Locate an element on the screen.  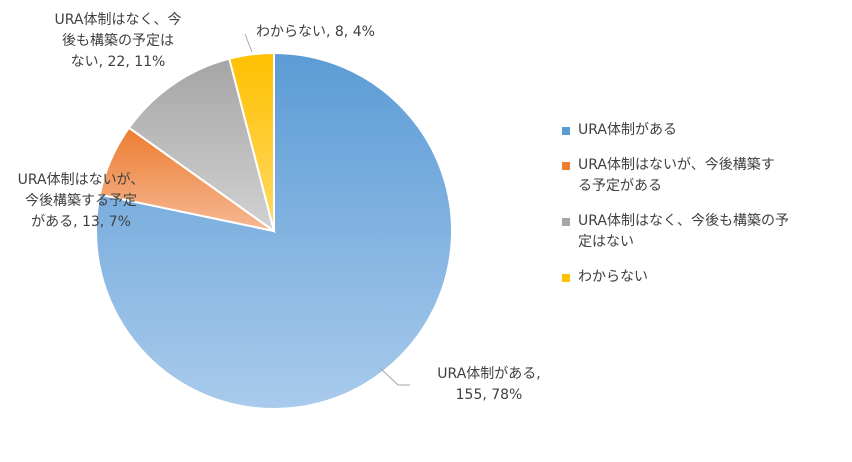
slice-no-plan is located at coordinates (201, 145).